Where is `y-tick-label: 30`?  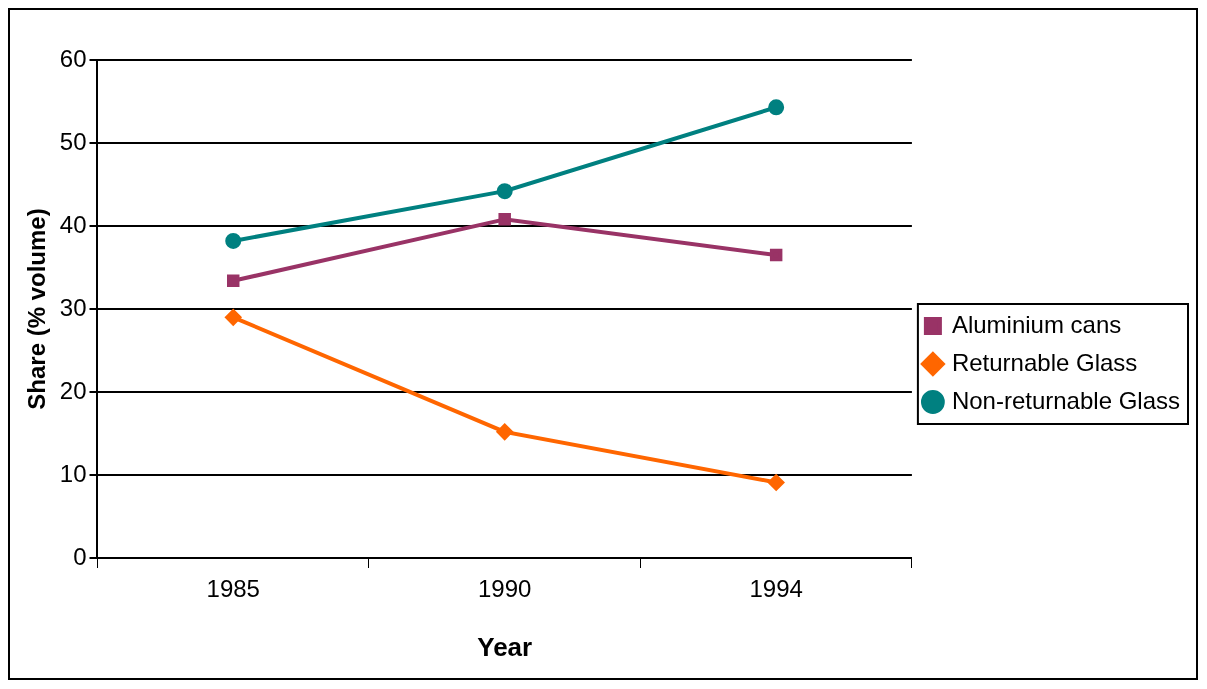 y-tick-label: 30 is located at coordinates (73, 307).